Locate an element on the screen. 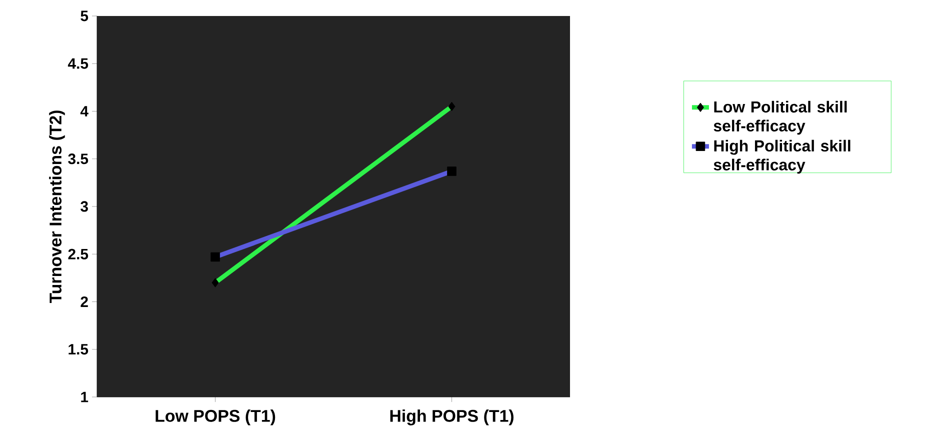 The width and height of the screenshot is (933, 445). legend-label: Low Political skill self-efficacy is located at coordinates (780, 117).